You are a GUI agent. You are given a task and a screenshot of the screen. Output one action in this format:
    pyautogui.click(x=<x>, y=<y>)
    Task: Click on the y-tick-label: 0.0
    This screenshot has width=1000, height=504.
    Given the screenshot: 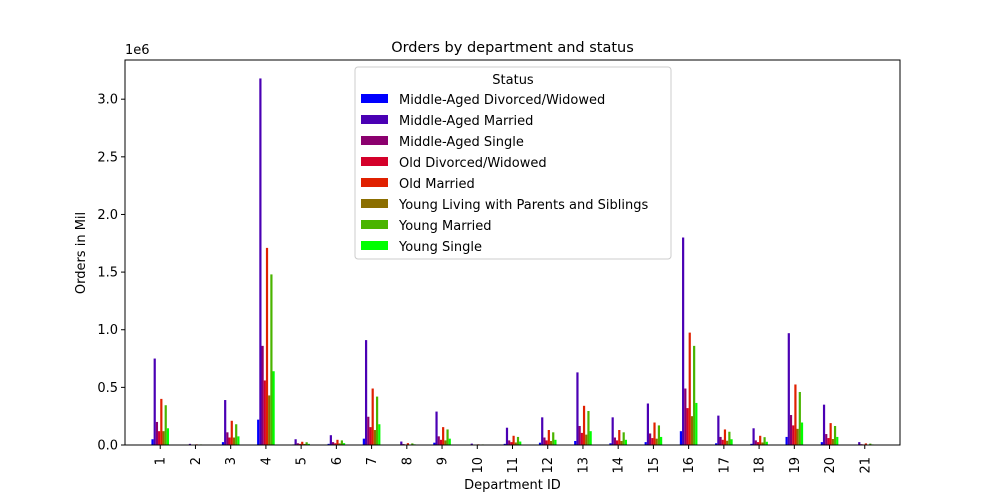 What is the action you would take?
    pyautogui.click(x=107, y=446)
    